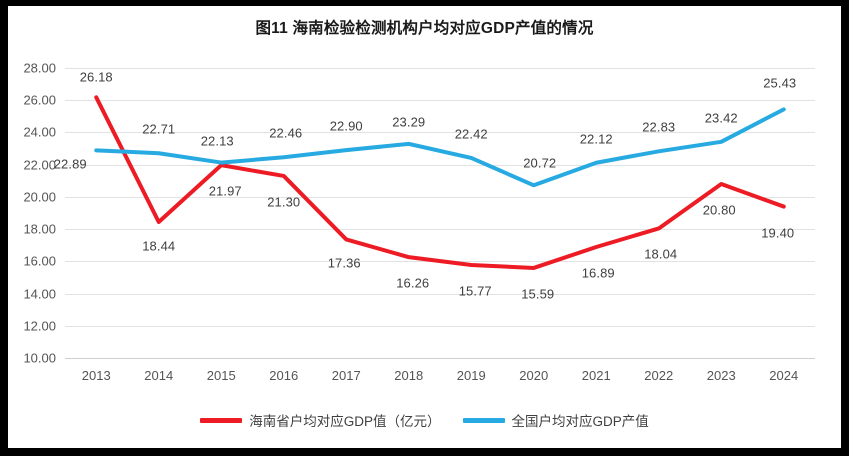 This screenshot has width=849, height=456. I want to click on legend-item-1: 海南省户均对应GDP值（亿元）, so click(320, 420).